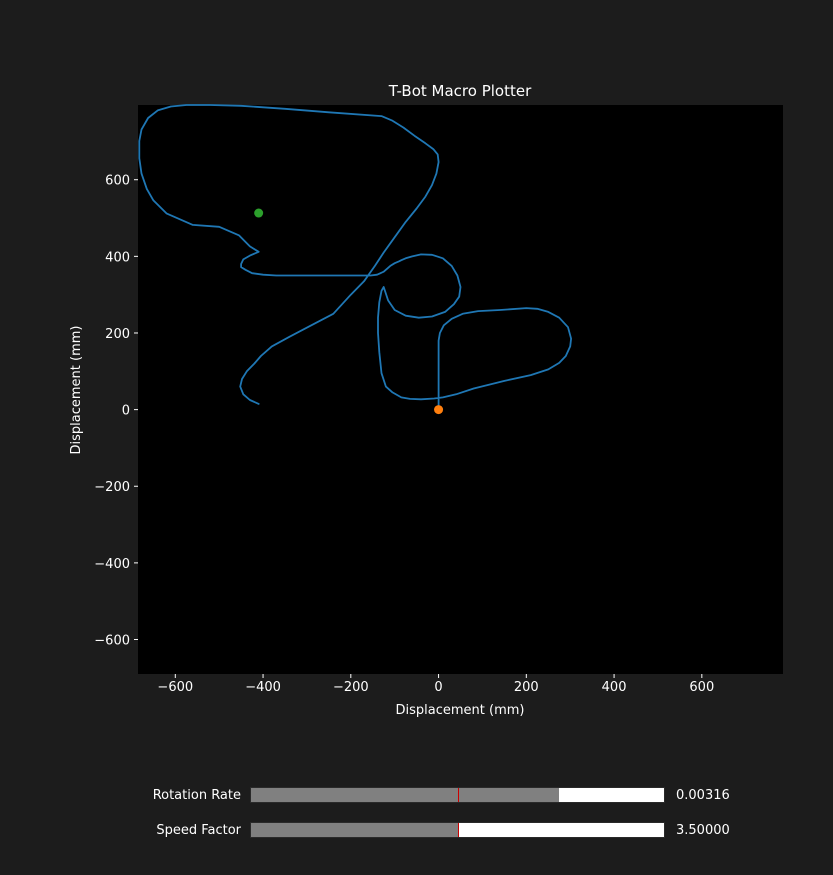 The width and height of the screenshot is (833, 875). What do you see at coordinates (117, 257) in the screenshot?
I see `y-tick-label: 400` at bounding box center [117, 257].